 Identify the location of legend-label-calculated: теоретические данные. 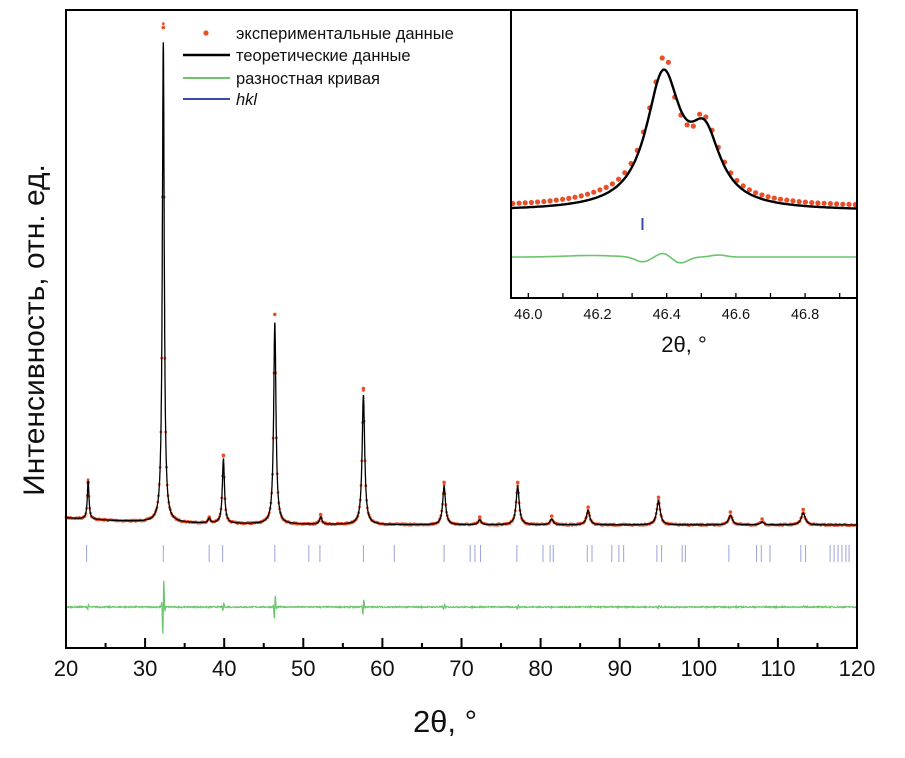
(323, 56).